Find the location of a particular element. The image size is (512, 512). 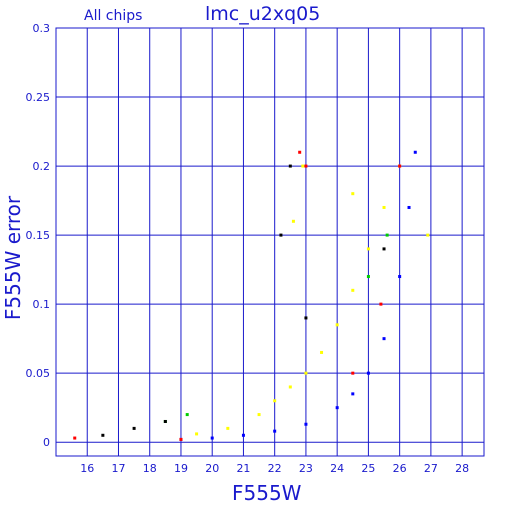

y-tick-label: 0.15 is located at coordinates (38, 235).